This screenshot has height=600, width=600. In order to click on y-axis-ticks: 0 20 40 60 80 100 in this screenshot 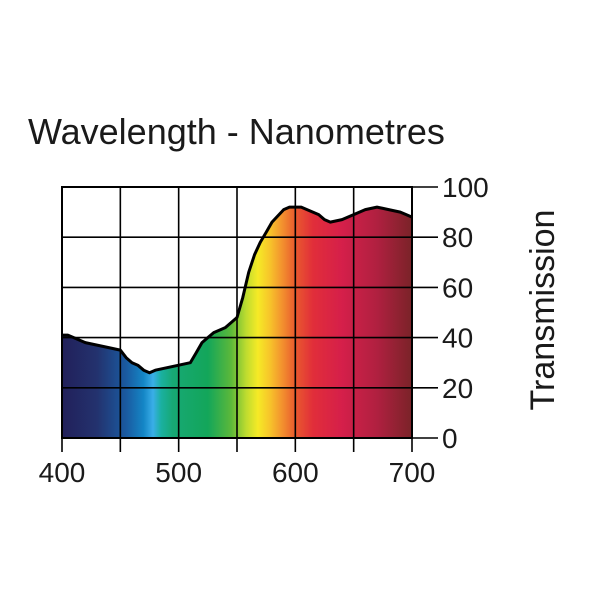, I will do `click(450, 313)`.